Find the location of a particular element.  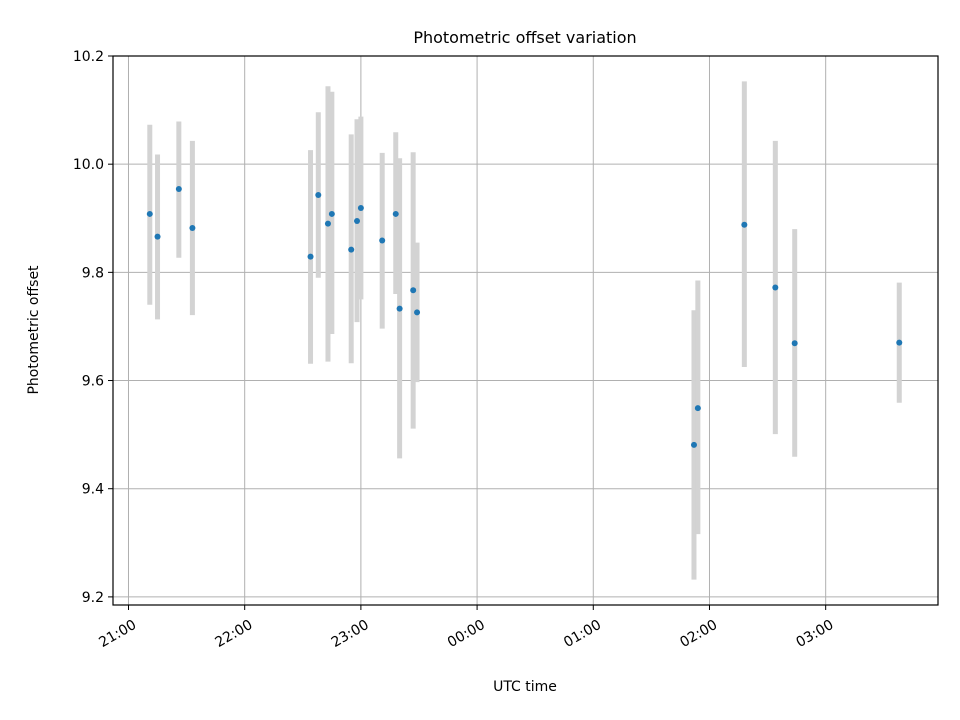

chart-title: Photometric offset variation is located at coordinates (524, 37).